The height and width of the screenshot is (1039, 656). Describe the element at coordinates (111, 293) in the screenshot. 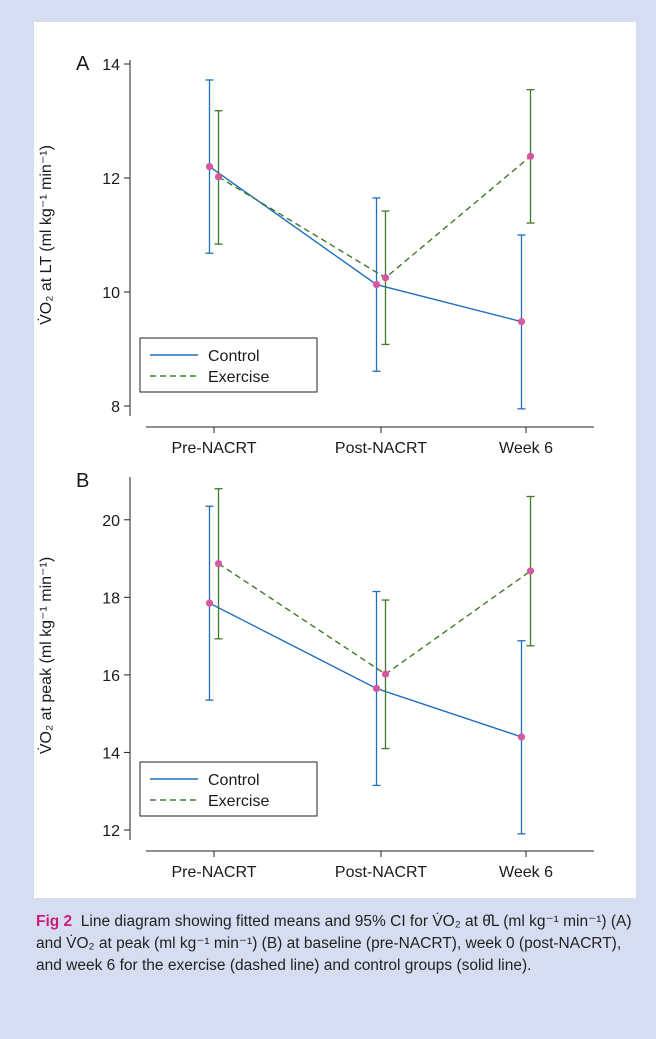

I see `y-tick-label: 10` at that location.